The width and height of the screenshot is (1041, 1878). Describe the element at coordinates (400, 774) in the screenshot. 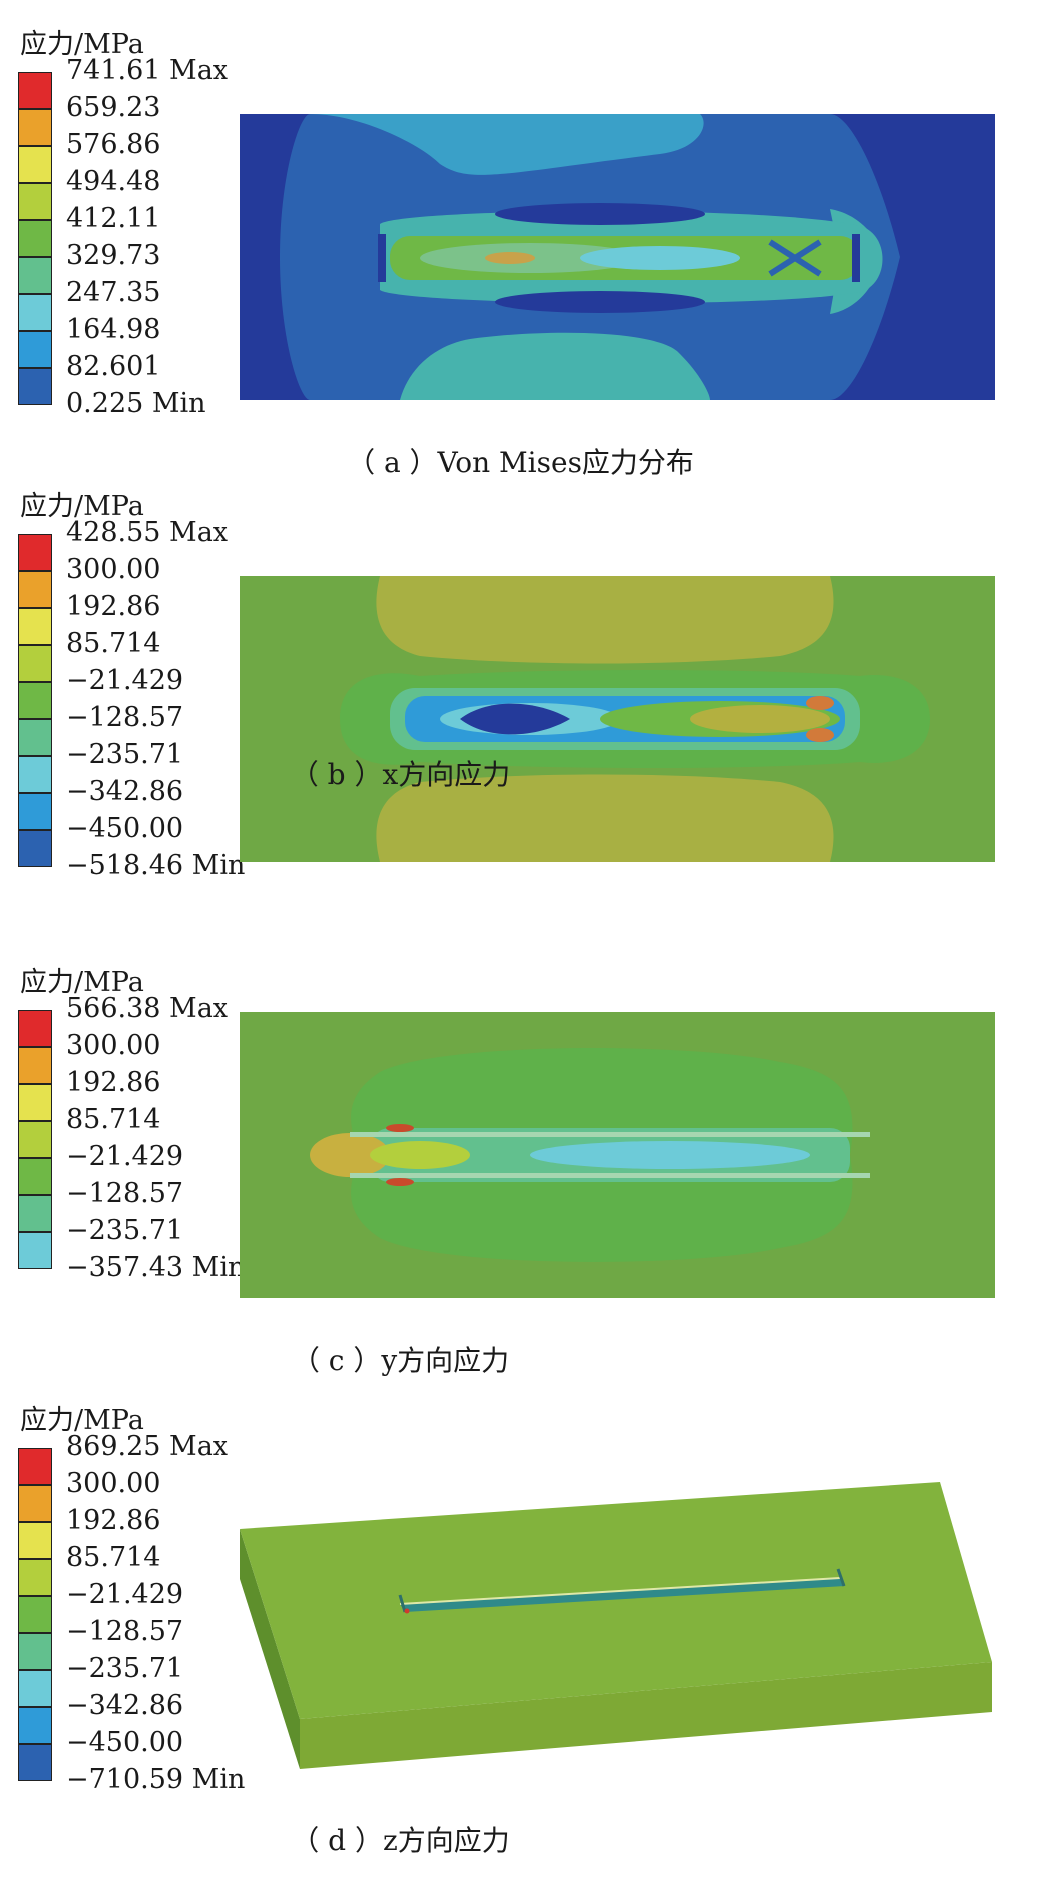

I see `caption: （ b ）x方向应力` at that location.